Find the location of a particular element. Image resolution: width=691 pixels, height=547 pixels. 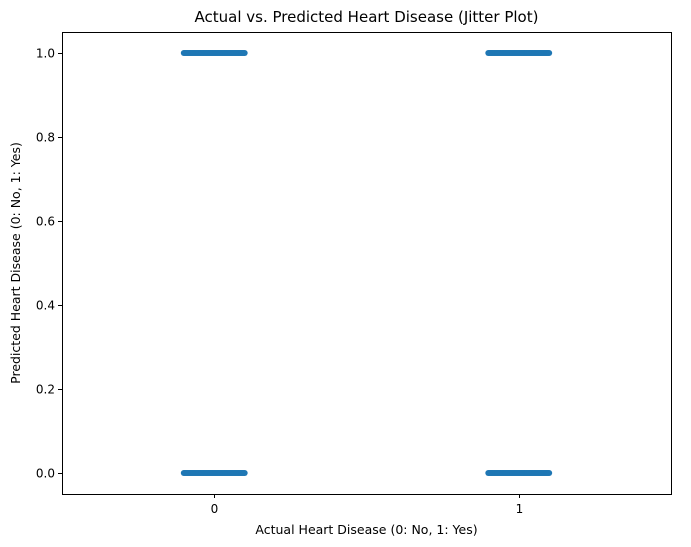

point-group-x1-y0 is located at coordinates (519, 473).